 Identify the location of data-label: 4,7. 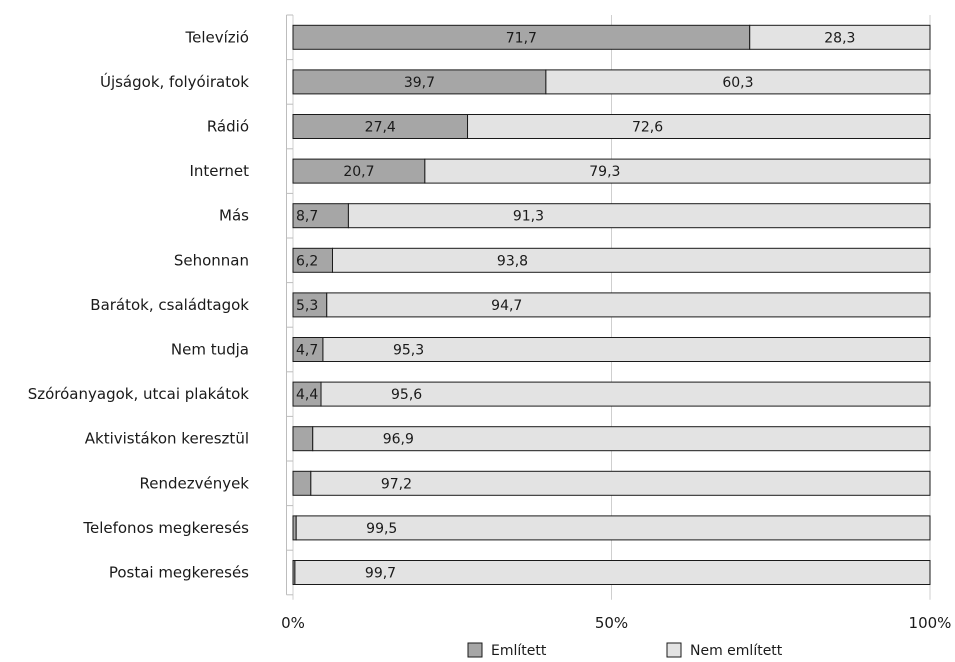
(307, 351).